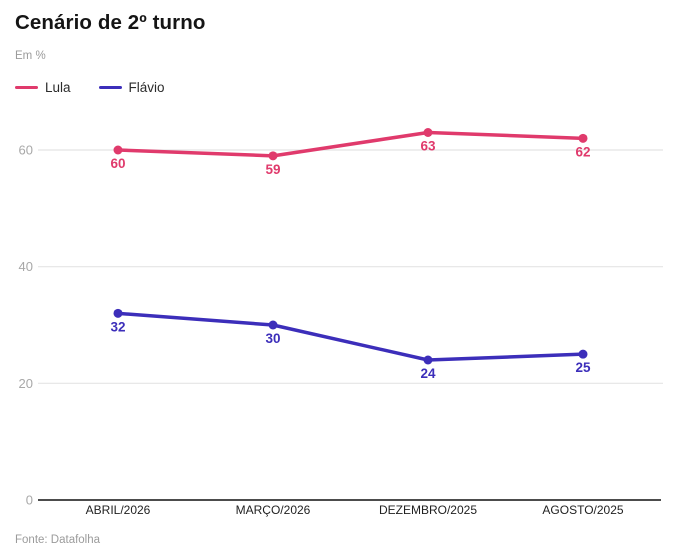 This screenshot has height=558, width=675. What do you see at coordinates (428, 373) in the screenshot?
I see `svg-text: 24` at bounding box center [428, 373].